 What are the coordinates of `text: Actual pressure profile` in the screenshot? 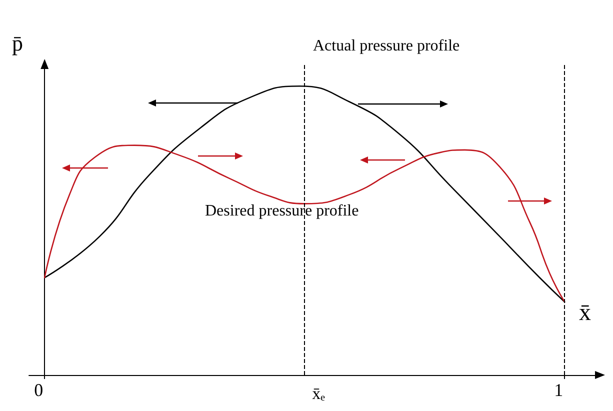 It's located at (386, 46).